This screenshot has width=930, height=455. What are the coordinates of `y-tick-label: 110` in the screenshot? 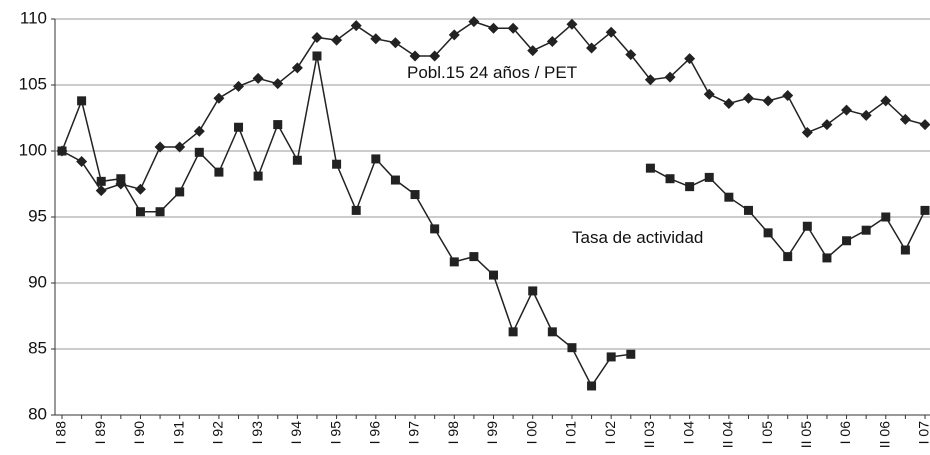 It's located at (33, 17).